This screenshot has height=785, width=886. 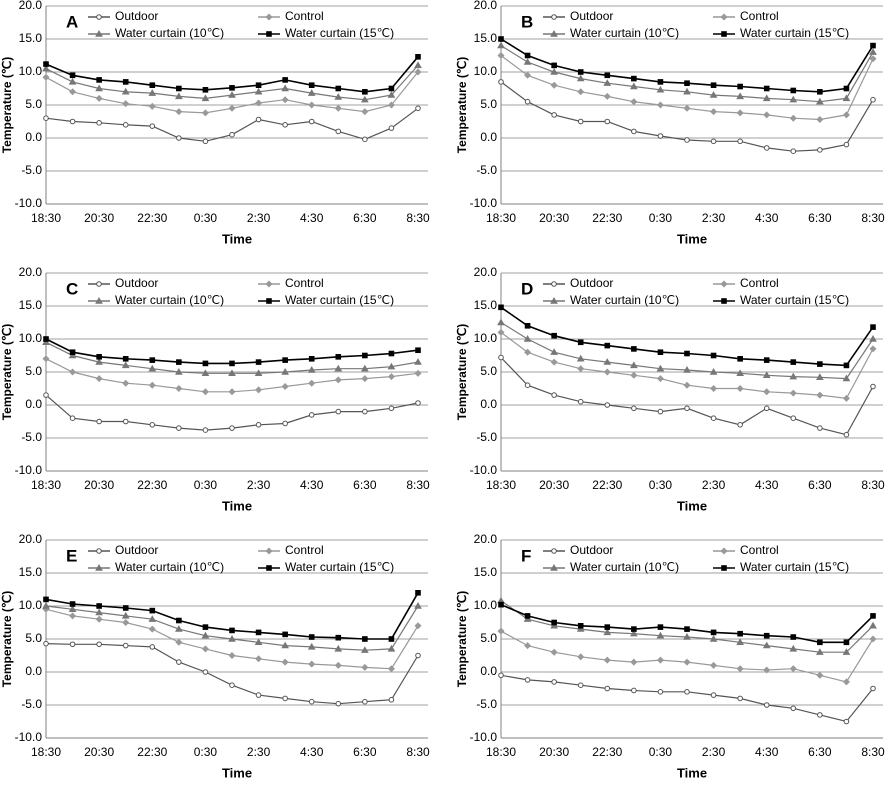 What do you see at coordinates (488, 104) in the screenshot?
I see `y-tick-label: 5.0` at bounding box center [488, 104].